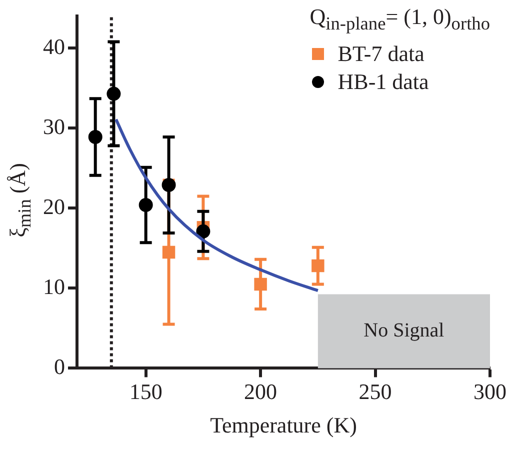 This screenshot has width=526, height=460. What do you see at coordinates (54, 286) in the screenshot?
I see `y-tick-label: 10` at bounding box center [54, 286].